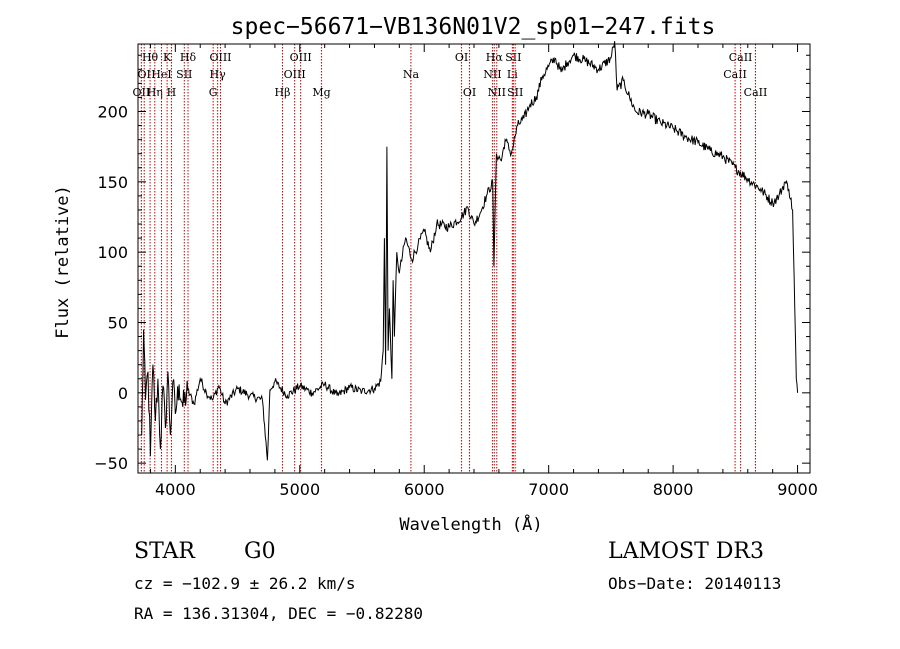 The width and height of the screenshot is (900, 649). I want to click on x-tick-label-4: 8000, so click(673, 489).